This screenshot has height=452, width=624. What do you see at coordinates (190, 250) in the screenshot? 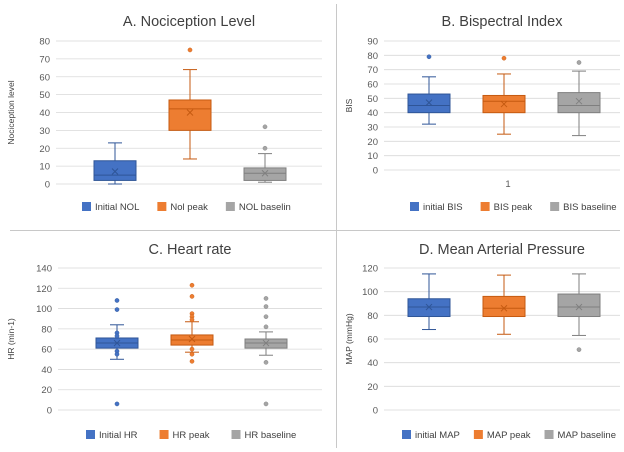
I see `chart-title: C. Heart rate` at bounding box center [190, 250].